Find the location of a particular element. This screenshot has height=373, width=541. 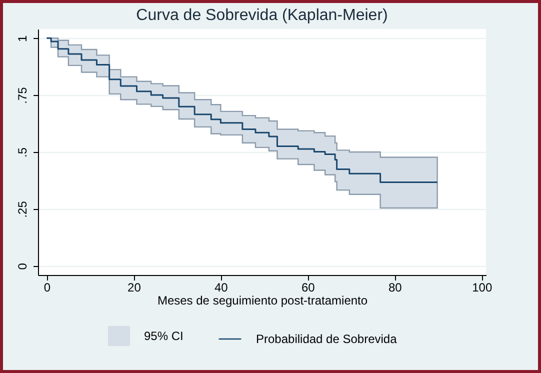

y-tick-label: .75 is located at coordinates (23, 95).